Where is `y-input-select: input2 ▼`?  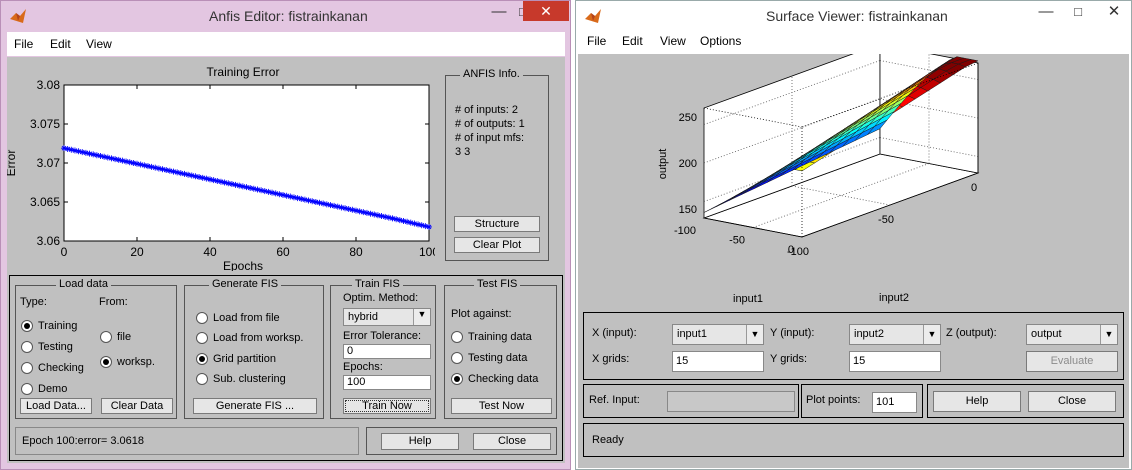
y-input-select: input2 ▼ is located at coordinates (895, 334).